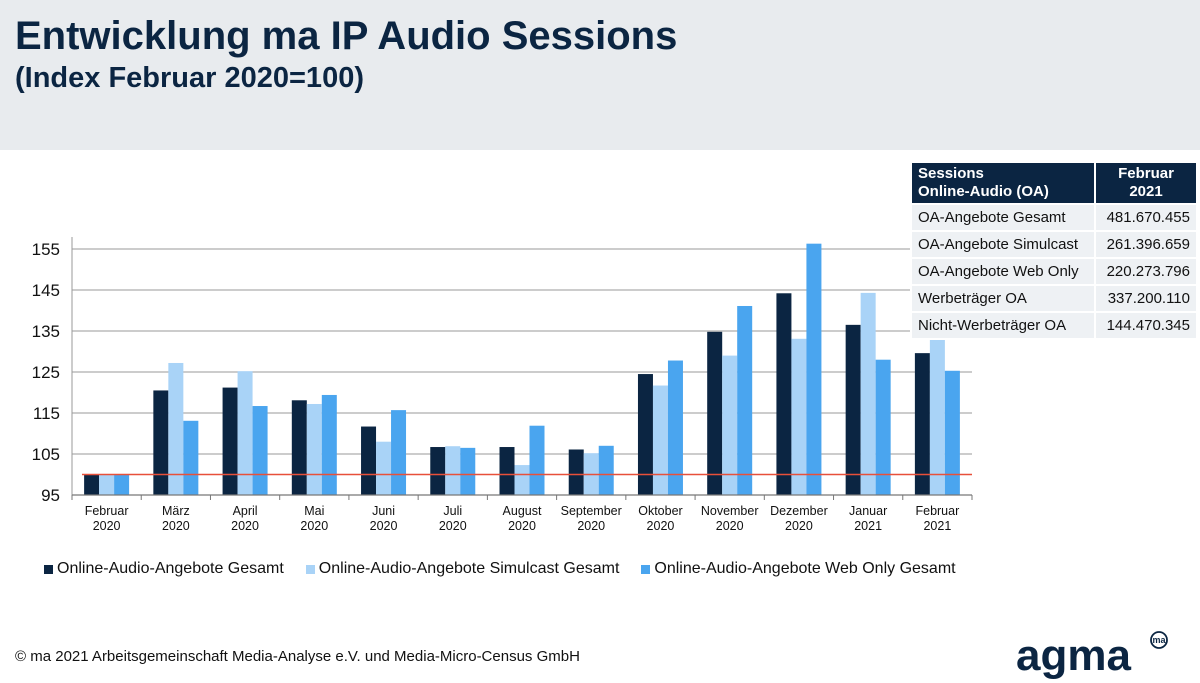  I want to click on y-tick-label: 125, so click(46, 372).